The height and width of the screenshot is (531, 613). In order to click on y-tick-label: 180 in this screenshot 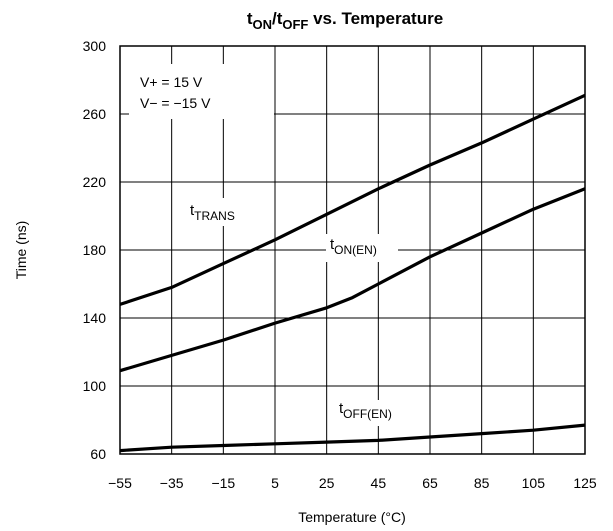, I will do `click(95, 250)`.